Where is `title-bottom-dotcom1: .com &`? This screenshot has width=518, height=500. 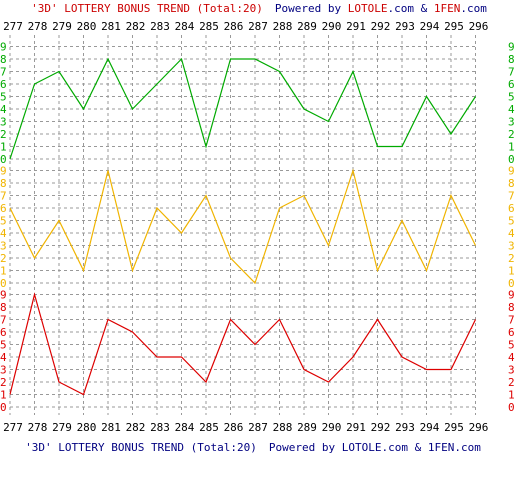 title-bottom-dotcom1: .com & is located at coordinates (405, 447).